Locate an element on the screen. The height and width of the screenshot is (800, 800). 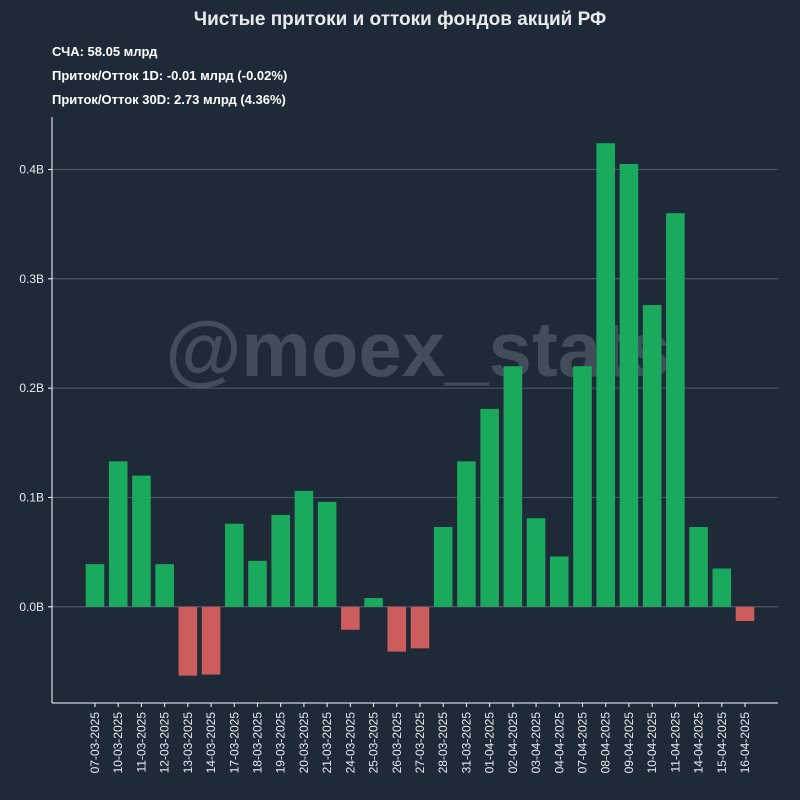
x-tick-label: 24-03-2025 is located at coordinates (350, 743).